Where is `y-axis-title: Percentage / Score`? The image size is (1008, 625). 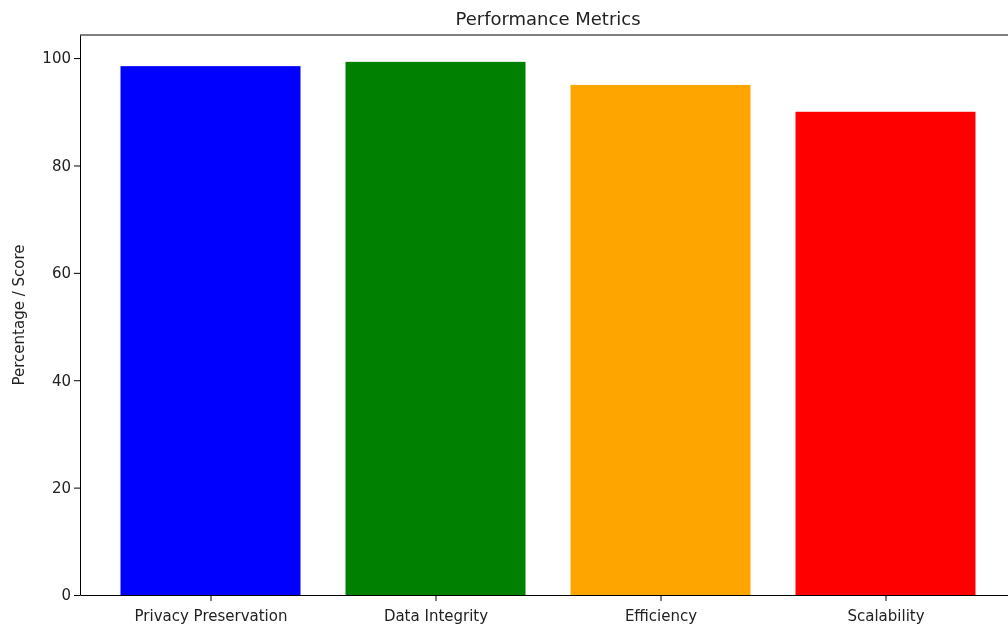 y-axis-title: Percentage / Score is located at coordinates (19, 315).